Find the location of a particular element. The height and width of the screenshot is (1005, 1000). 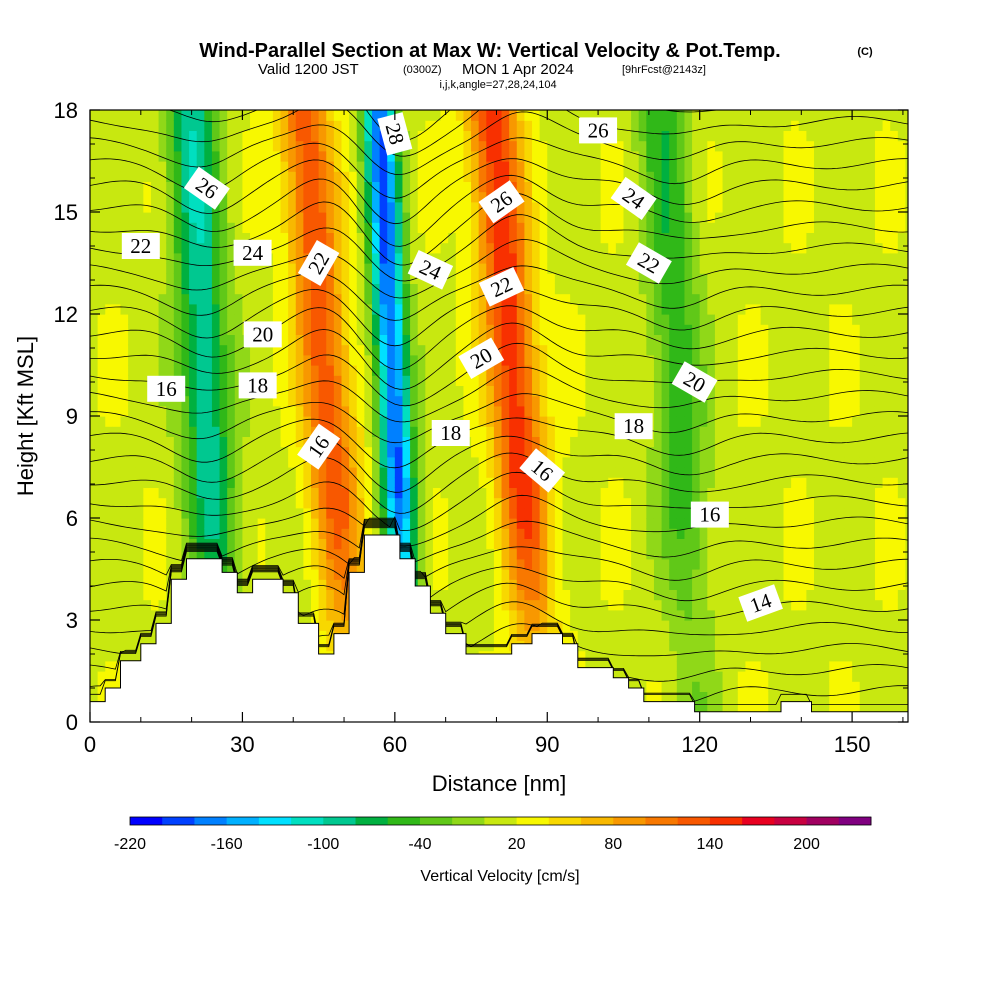

isentrope-label-text: 24 is located at coordinates (253, 253).